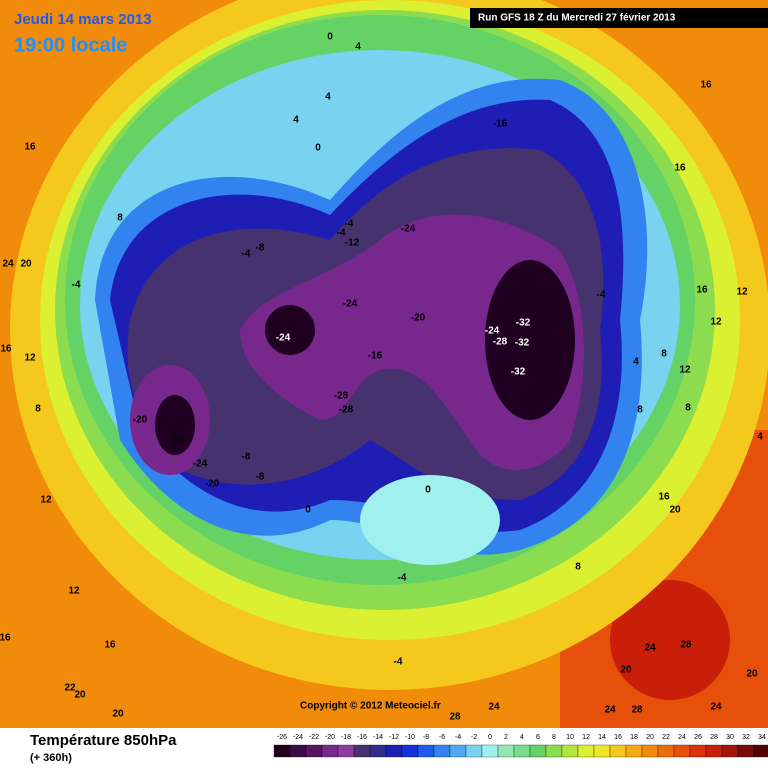 The height and width of the screenshot is (768, 768). Describe the element at coordinates (442, 737) in the screenshot. I see `legend-tick: -6` at that location.